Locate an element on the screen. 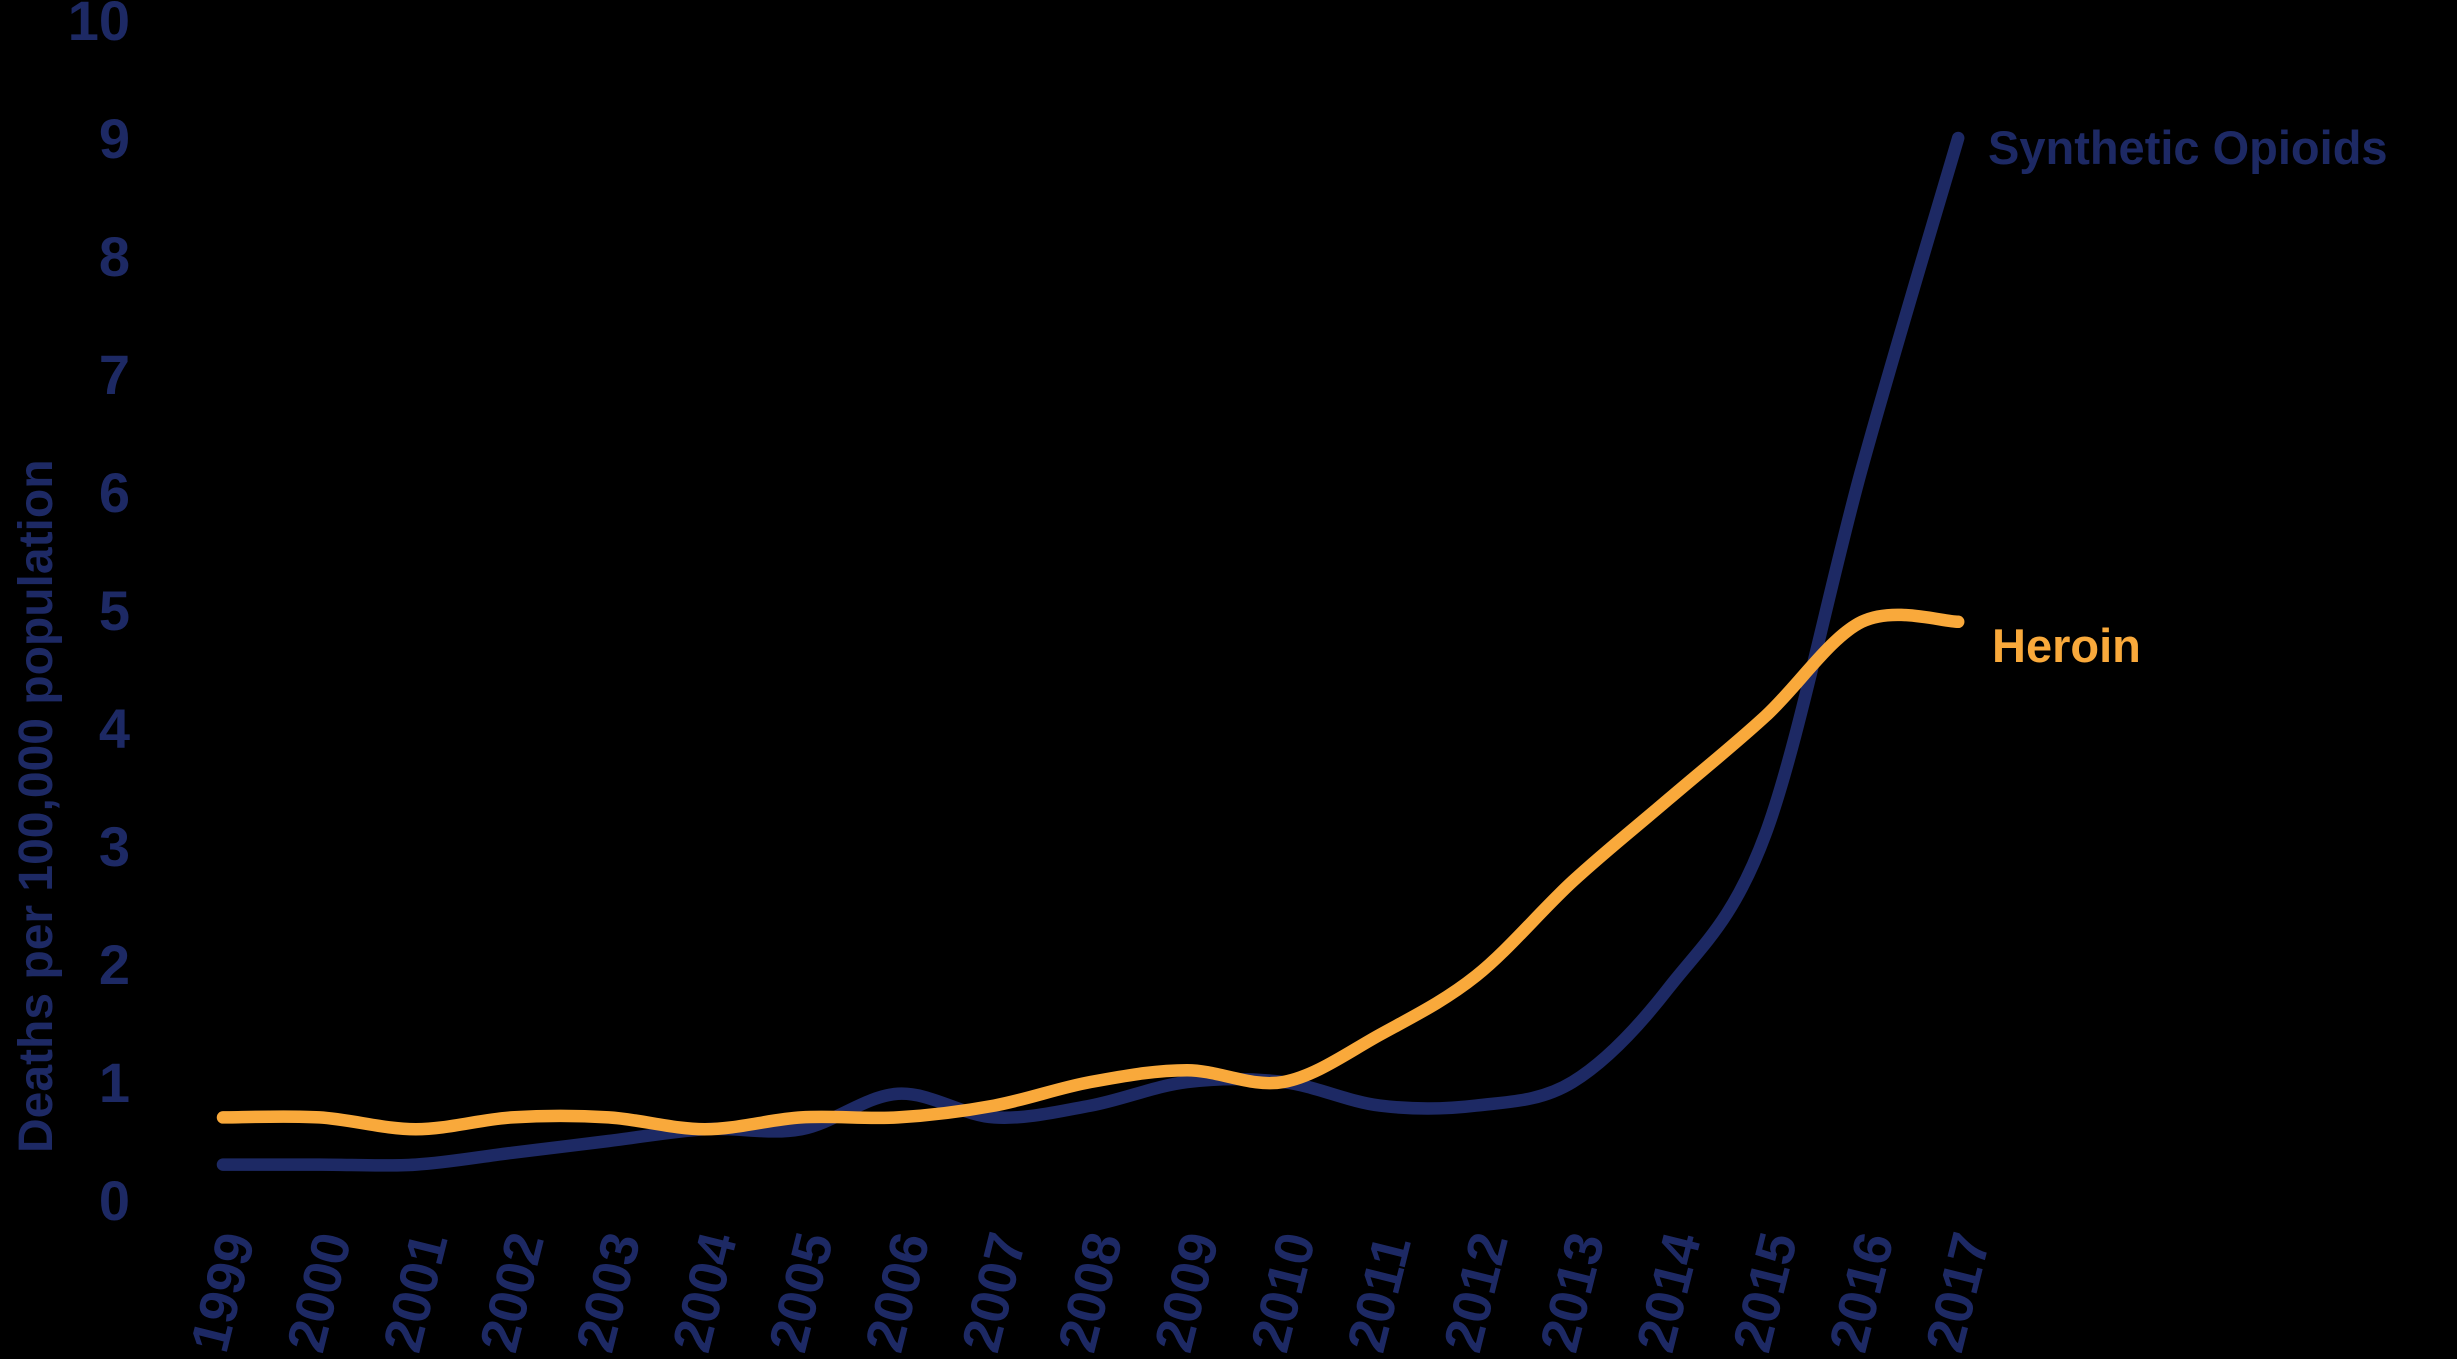 Image resolution: width=2457 pixels, height=1359 pixels. x-tick-label: 2015 is located at coordinates (1765, 1292).